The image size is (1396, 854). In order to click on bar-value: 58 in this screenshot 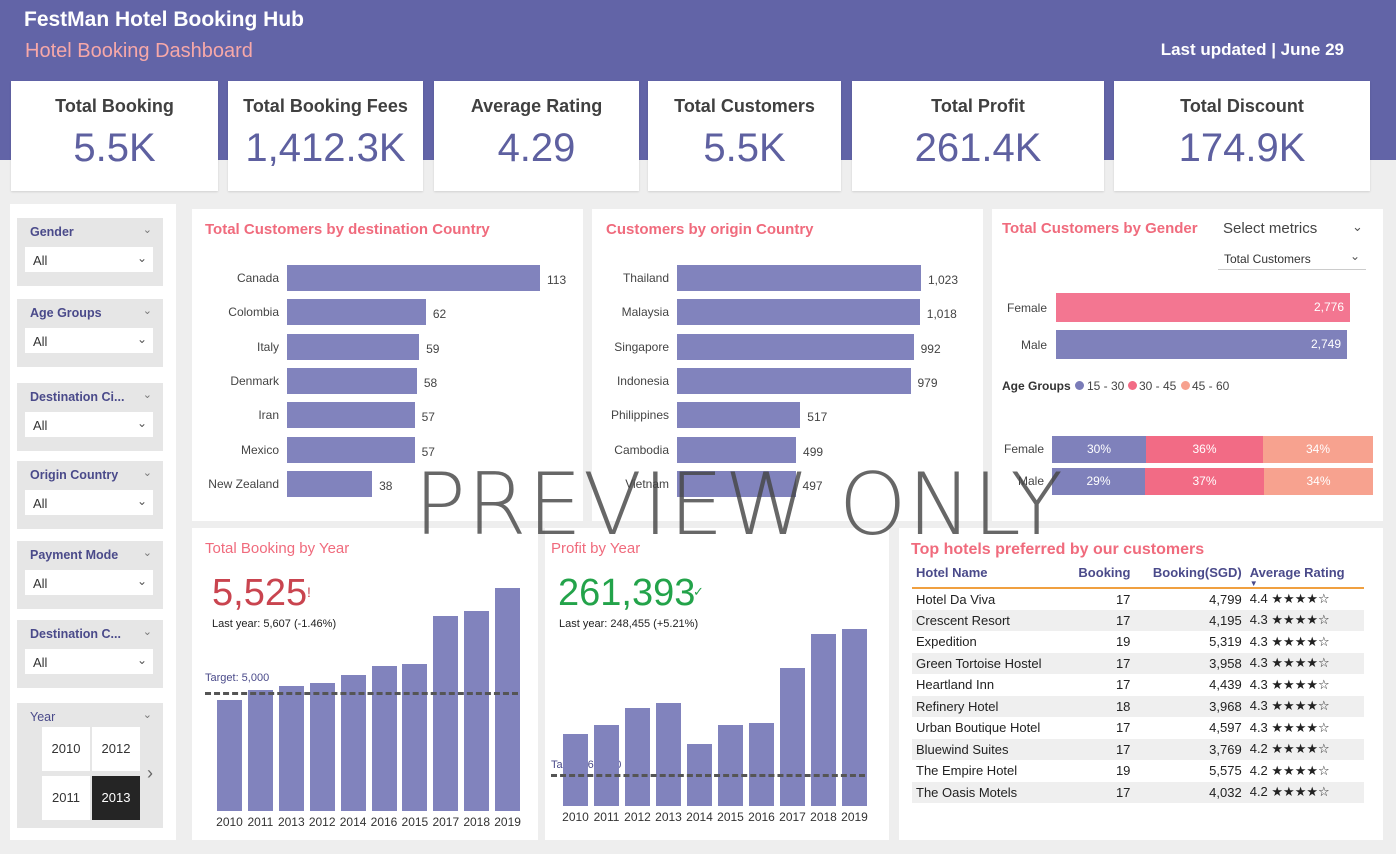, I will do `click(430, 382)`.